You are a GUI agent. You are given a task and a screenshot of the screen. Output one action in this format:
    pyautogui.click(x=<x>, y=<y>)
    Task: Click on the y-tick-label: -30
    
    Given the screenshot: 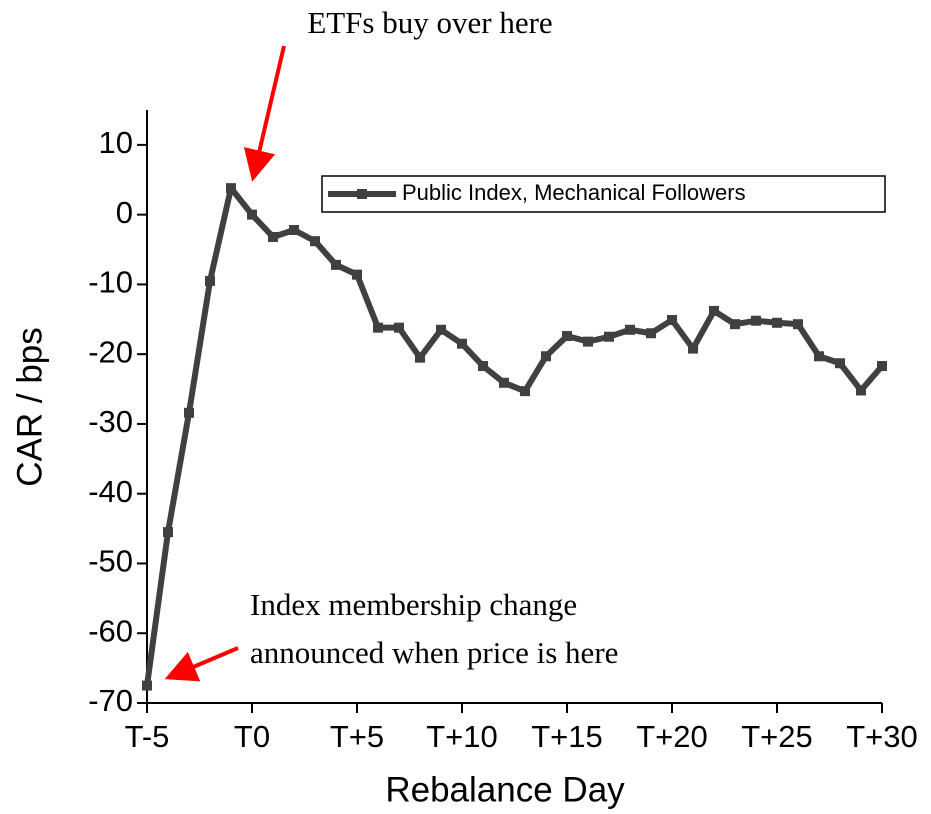 What is the action you would take?
    pyautogui.click(x=110, y=421)
    